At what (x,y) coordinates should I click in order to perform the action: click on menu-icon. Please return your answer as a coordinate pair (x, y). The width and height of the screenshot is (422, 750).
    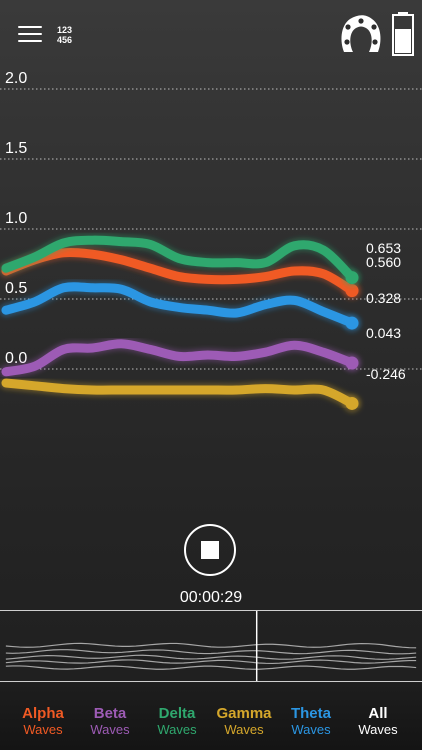
    Looking at the image, I should click on (30, 34).